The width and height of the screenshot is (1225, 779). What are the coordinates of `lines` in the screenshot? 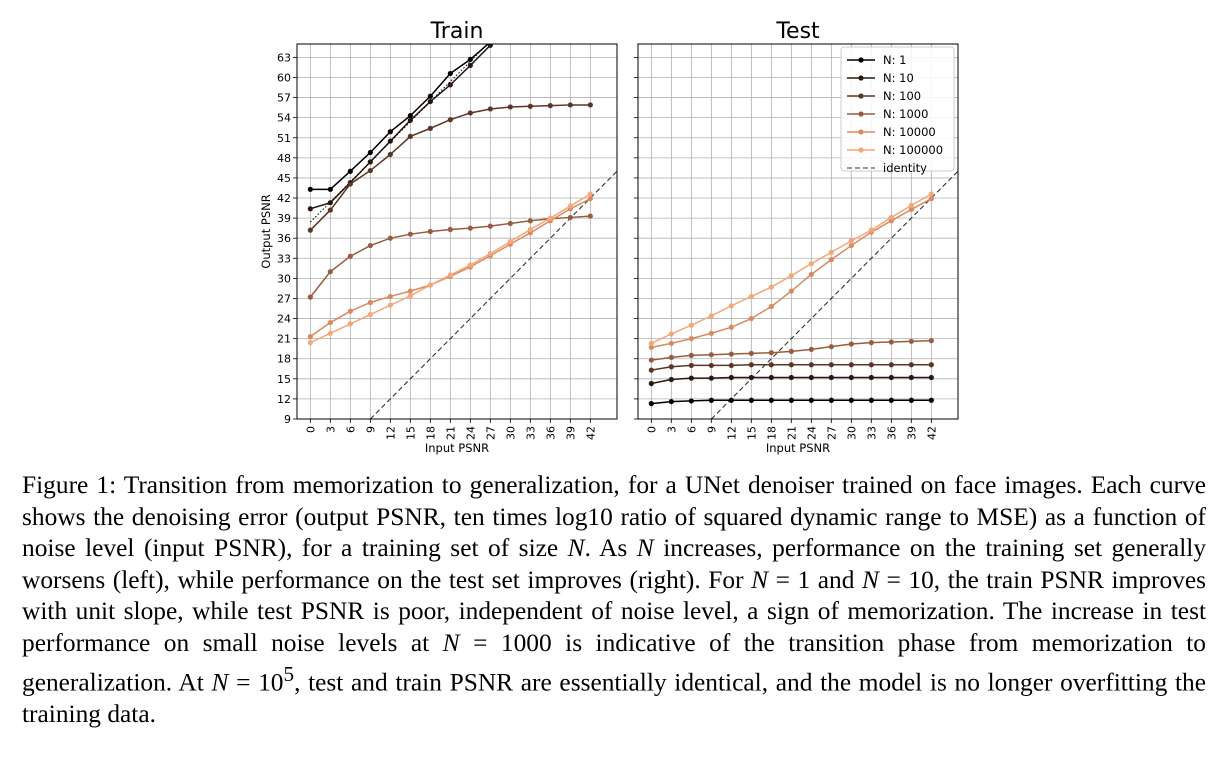 It's located at (803, 294).